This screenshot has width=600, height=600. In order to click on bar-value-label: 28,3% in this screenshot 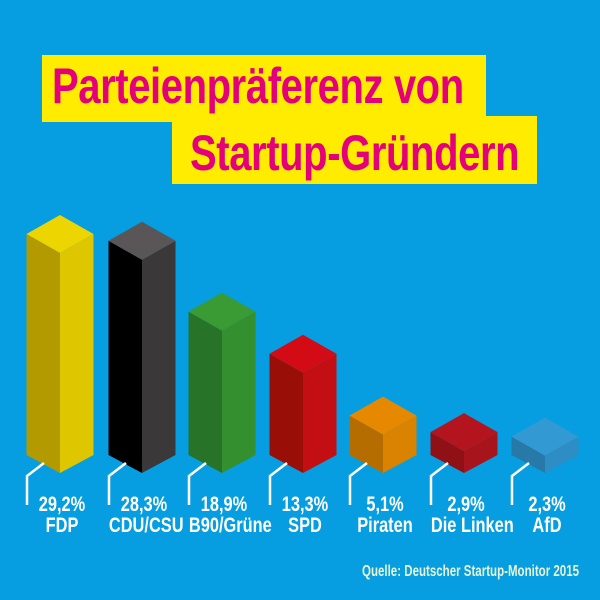, I will do `click(144, 504)`.